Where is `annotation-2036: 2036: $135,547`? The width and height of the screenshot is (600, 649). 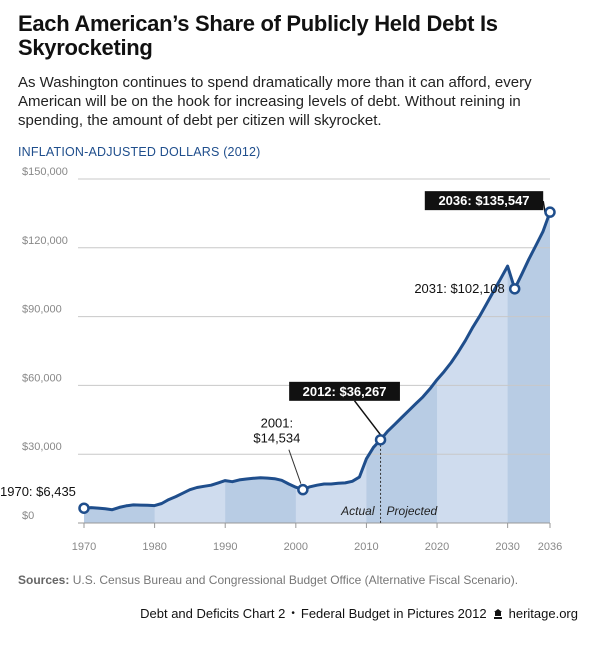 annotation-2036: 2036: $135,547 is located at coordinates (490, 204).